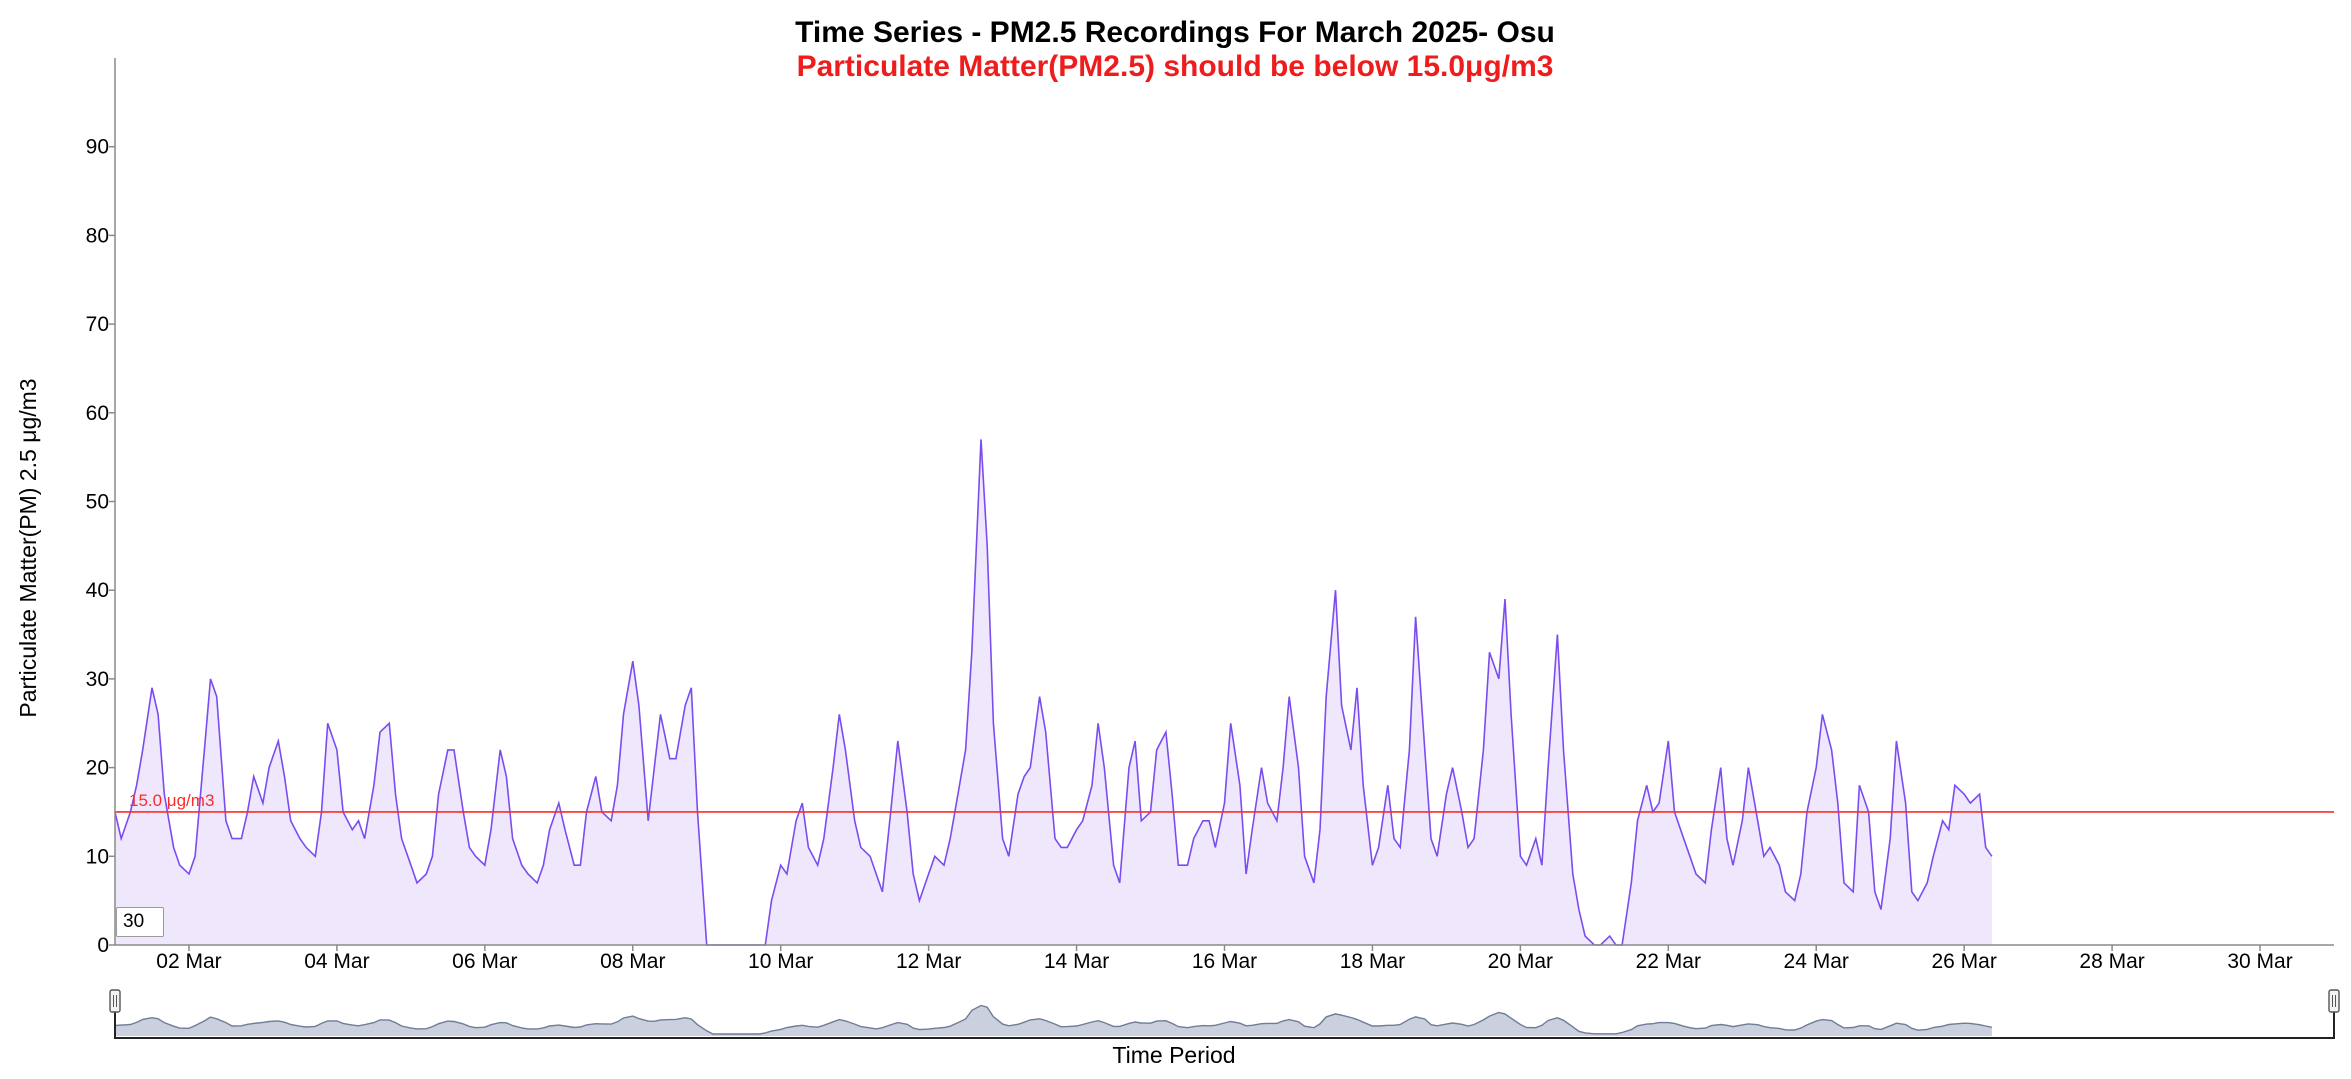 This screenshot has height=1079, width=2351. I want to click on navigator-right-handle, so click(2334, 1001).